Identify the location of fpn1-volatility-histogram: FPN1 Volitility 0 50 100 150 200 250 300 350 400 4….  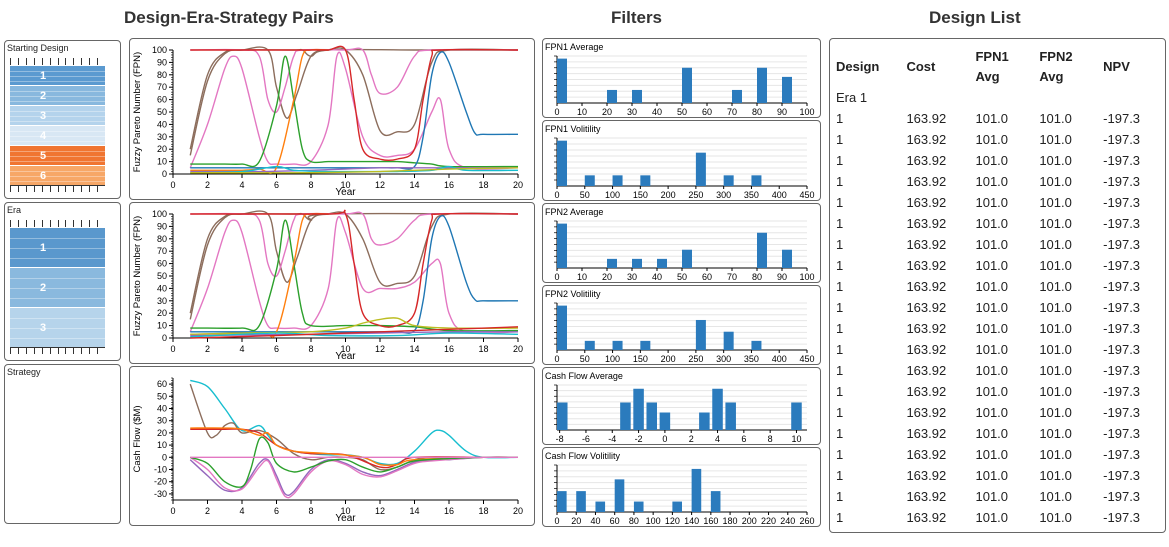
(681, 160).